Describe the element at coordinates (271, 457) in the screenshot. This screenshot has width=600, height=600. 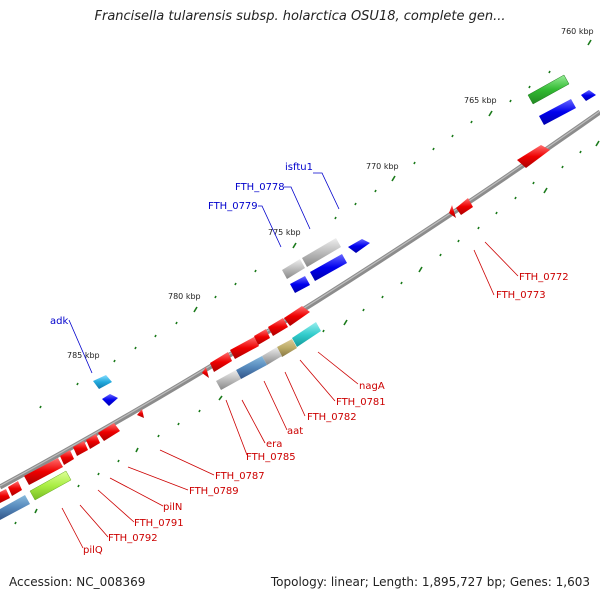
I see `gene-label-fth-0785: FTH_0785` at that location.